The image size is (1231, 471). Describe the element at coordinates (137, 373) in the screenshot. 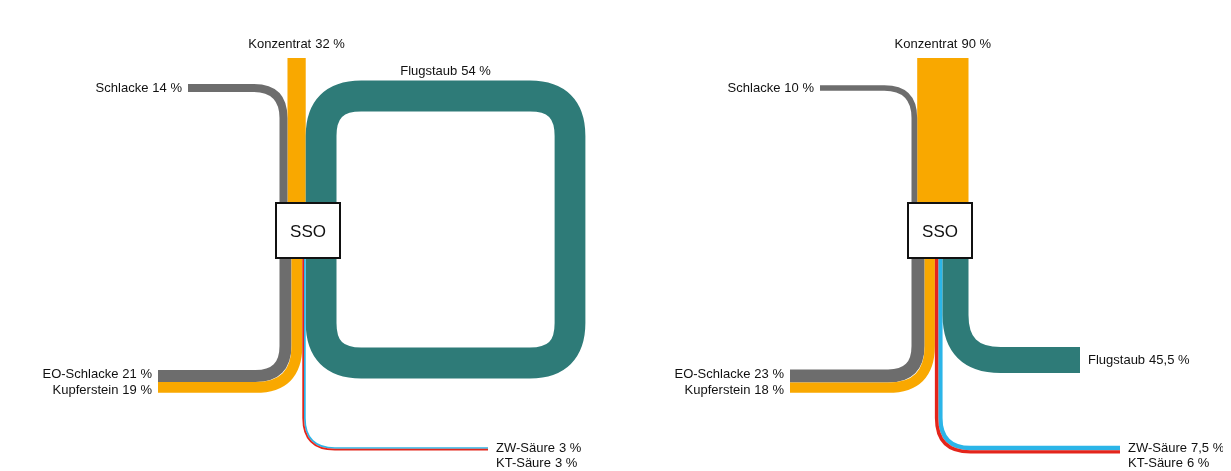

I see `data-label: 21 %` at that location.